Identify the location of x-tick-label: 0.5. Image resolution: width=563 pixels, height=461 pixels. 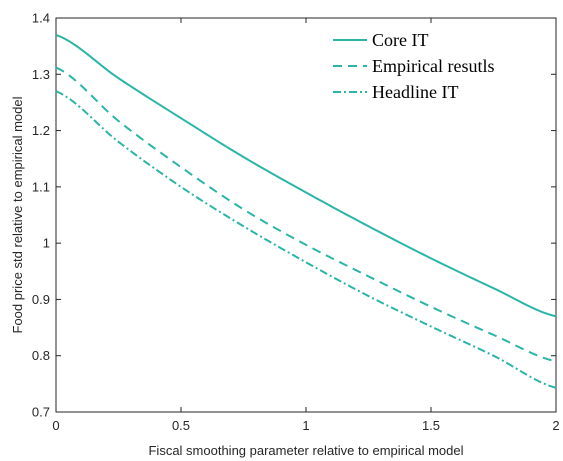
(181, 425).